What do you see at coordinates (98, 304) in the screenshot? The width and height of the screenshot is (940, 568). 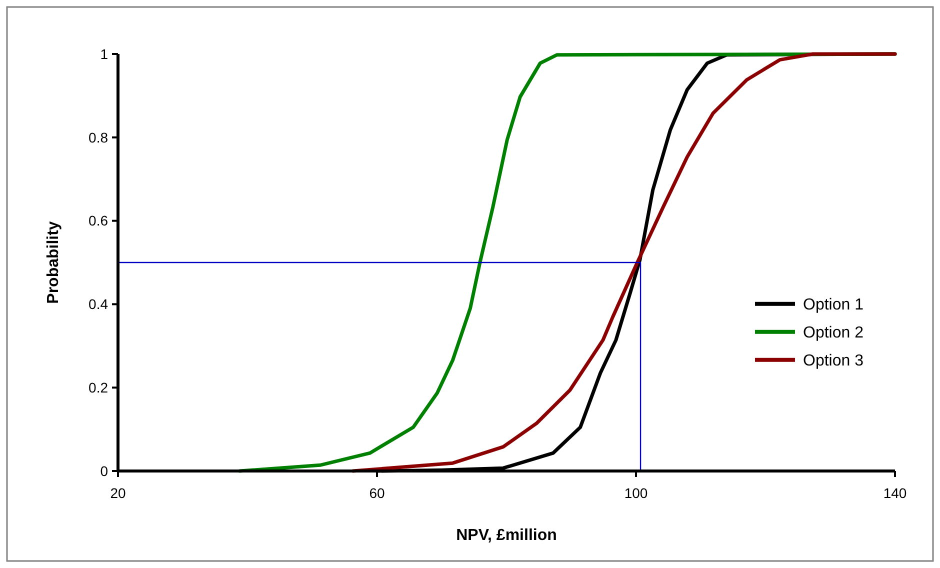 I see `y-tick-label: 0.4` at bounding box center [98, 304].